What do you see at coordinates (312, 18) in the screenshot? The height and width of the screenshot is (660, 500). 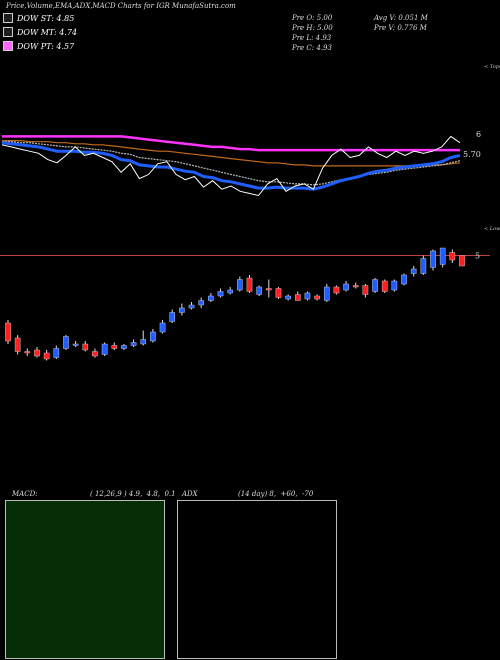 I see `pre-open: Pre O: 5.00` at bounding box center [312, 18].